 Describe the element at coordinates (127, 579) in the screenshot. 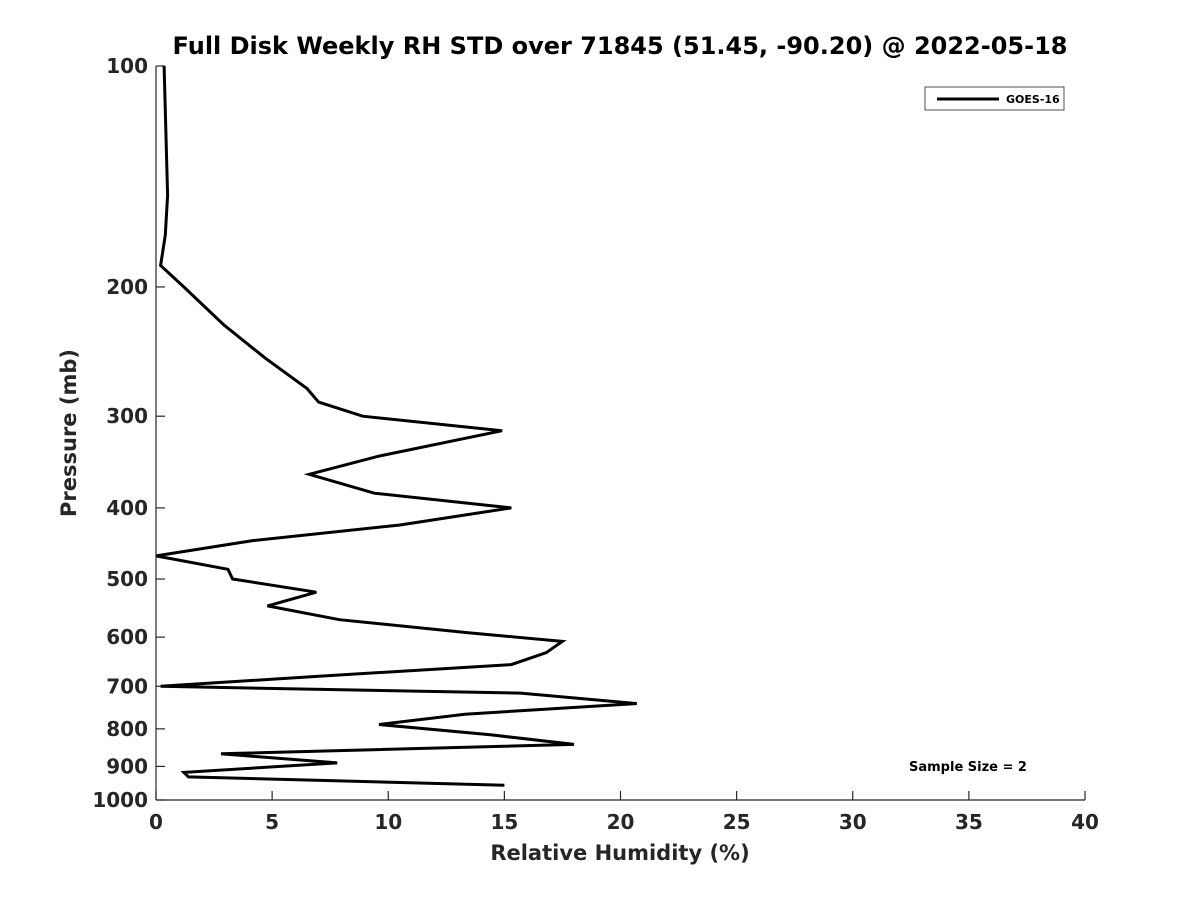

I see `y-tick-label: 500` at that location.